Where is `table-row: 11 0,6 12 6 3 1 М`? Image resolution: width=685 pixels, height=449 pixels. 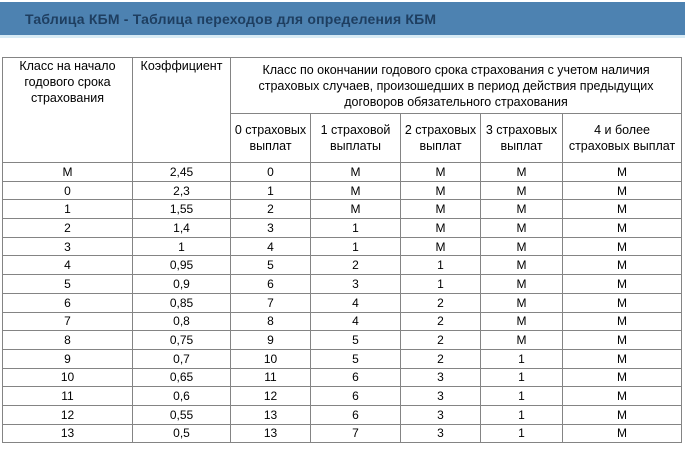
table-row: 11 0,6 12 6 3 1 М is located at coordinates (342, 396).